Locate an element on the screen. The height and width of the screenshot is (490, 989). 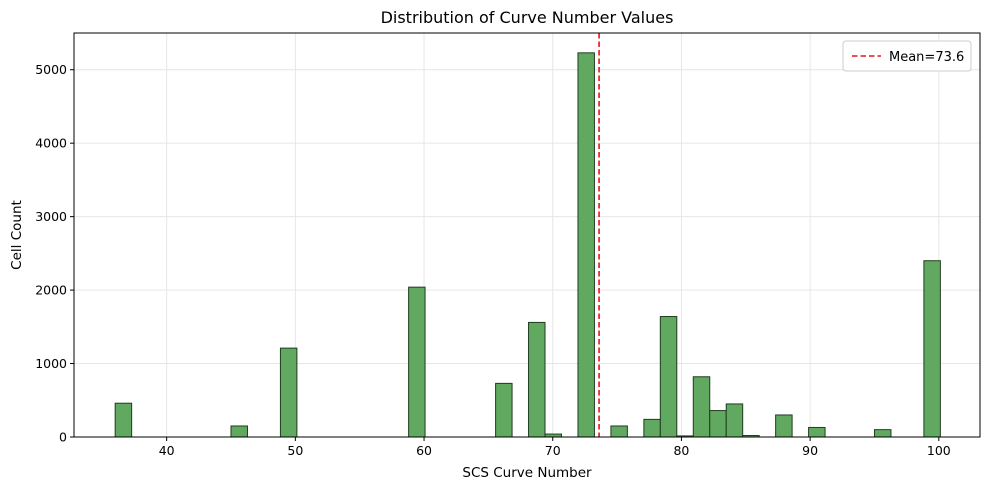
x-tick-label: 100 is located at coordinates (939, 450).